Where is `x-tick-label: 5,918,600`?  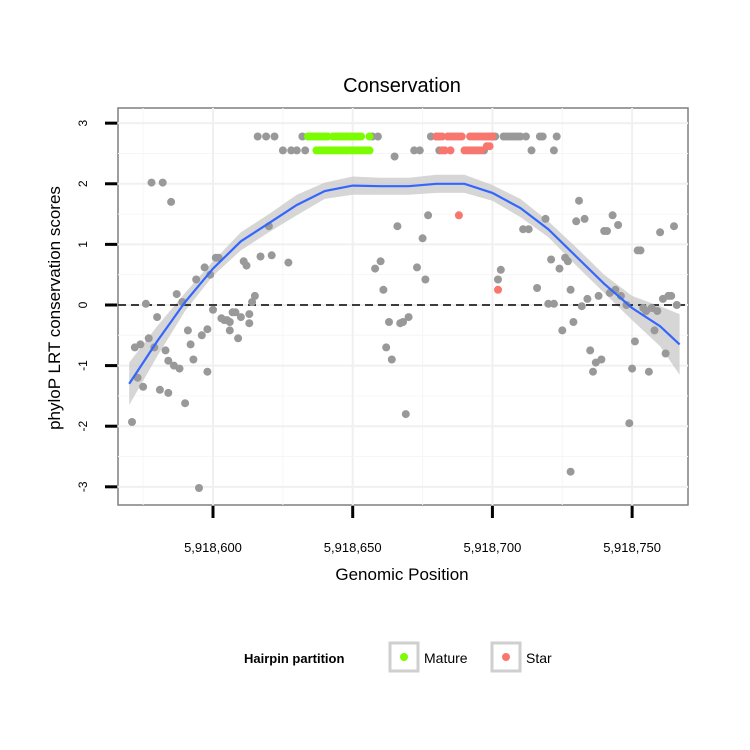 x-tick-label: 5,918,600 is located at coordinates (213, 547).